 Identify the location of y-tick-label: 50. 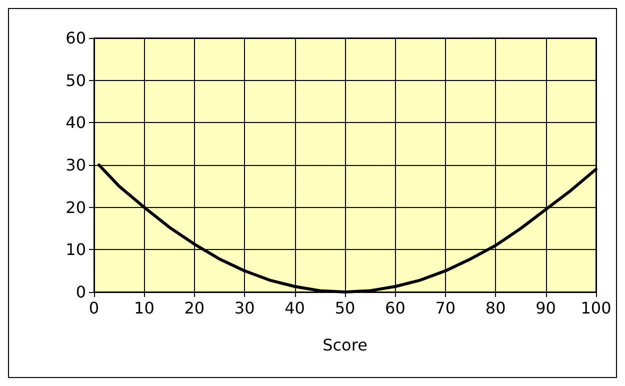
(76, 80).